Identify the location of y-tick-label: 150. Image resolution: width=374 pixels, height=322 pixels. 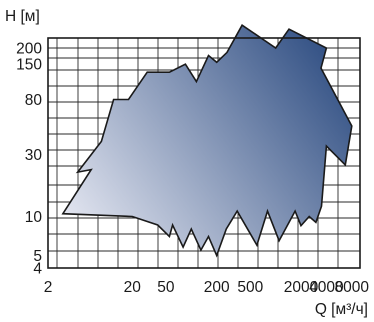
(29, 65).